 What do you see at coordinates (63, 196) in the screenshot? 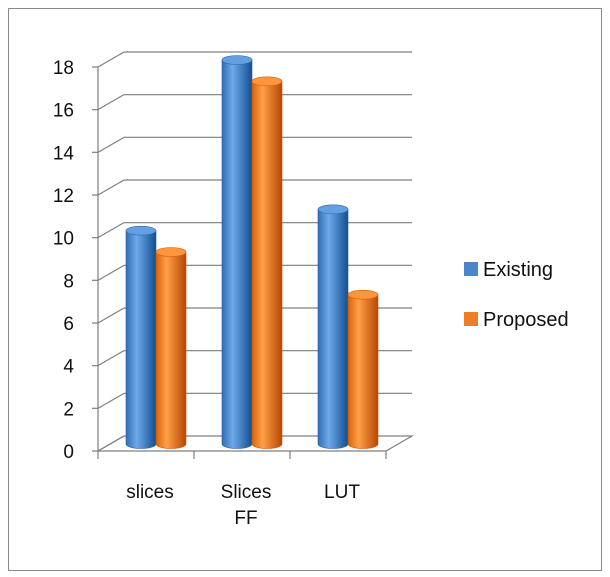
I see `y-tick-label: 12` at bounding box center [63, 196].